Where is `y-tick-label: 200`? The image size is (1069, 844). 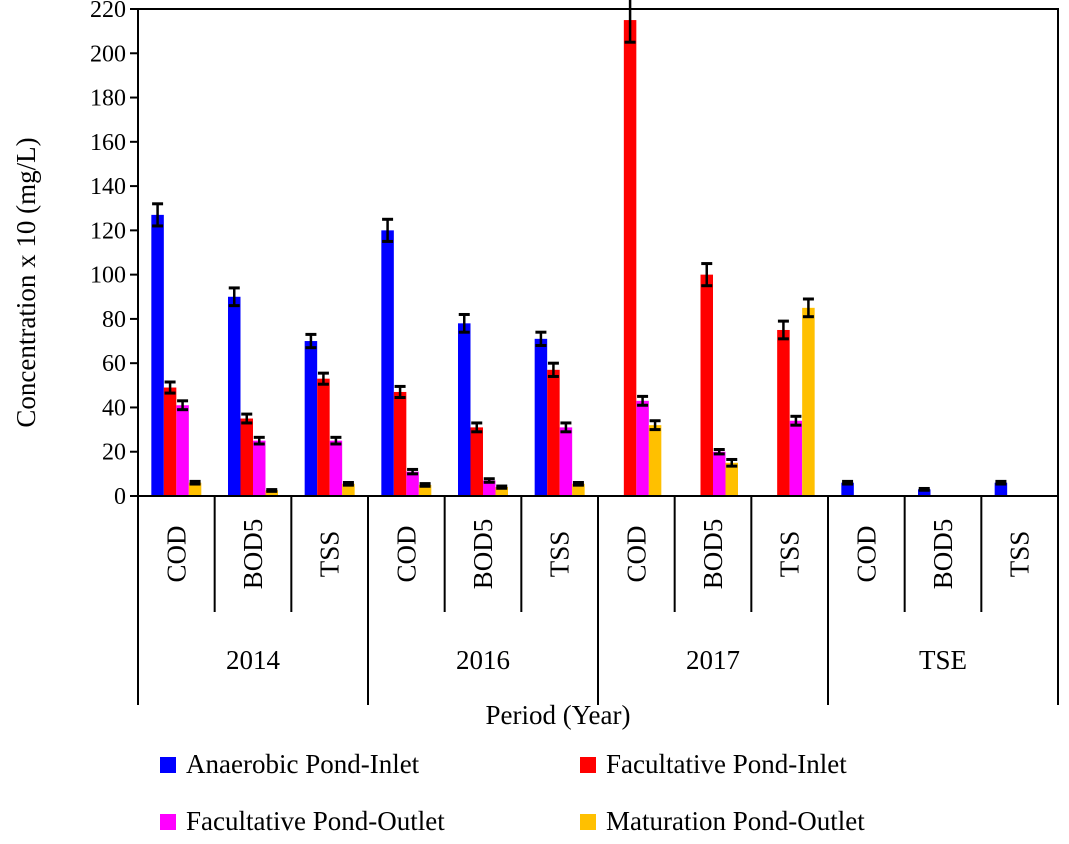 y-tick-label: 200 is located at coordinates (108, 54).